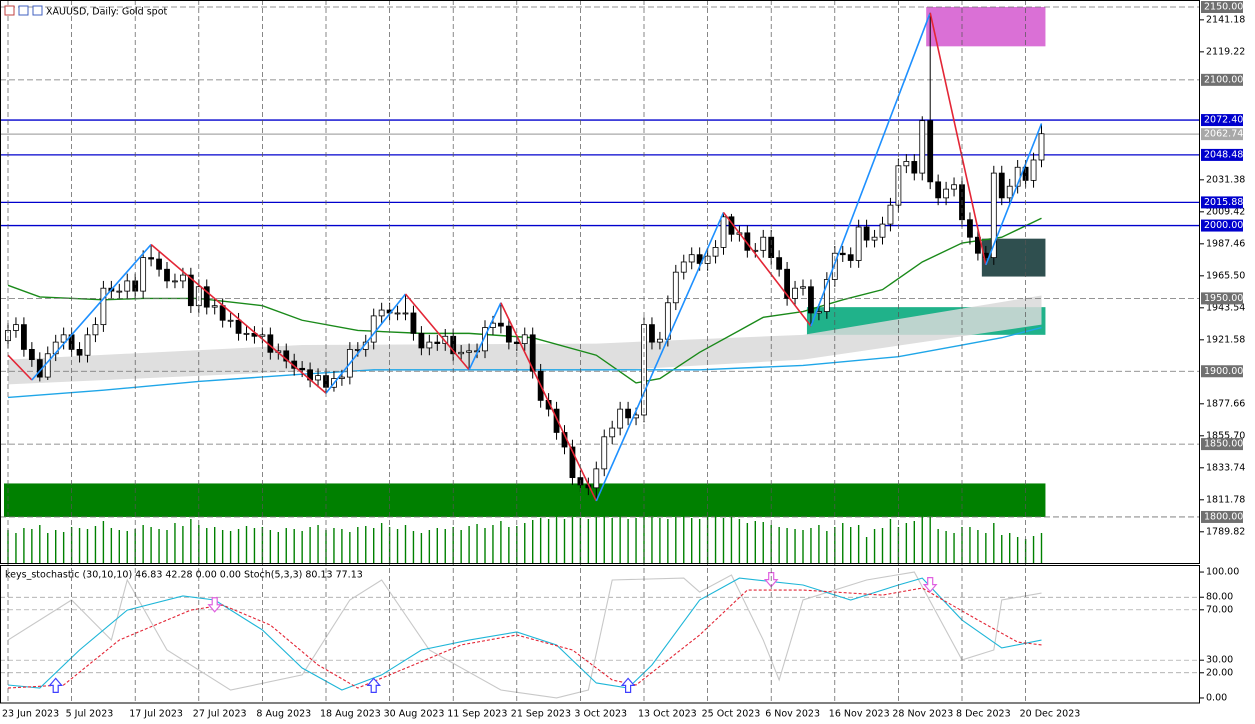 The image size is (1255, 724). I want to click on moving-average, so click(524, 362).